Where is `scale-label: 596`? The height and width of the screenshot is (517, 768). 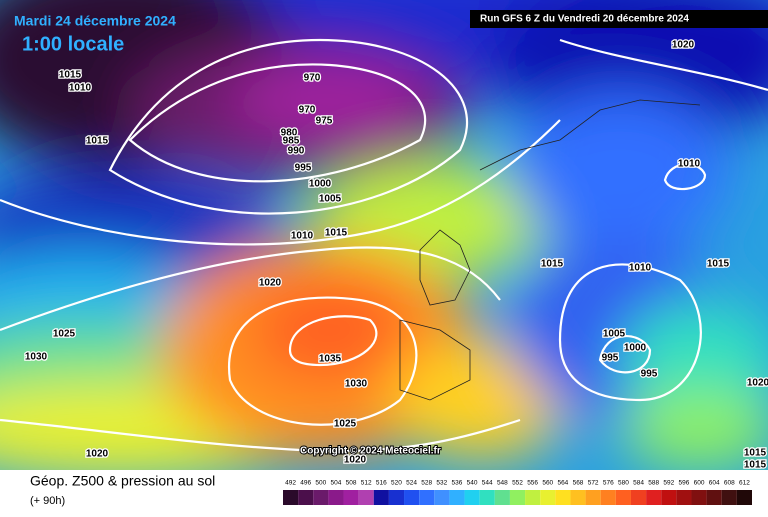 scale-label: 596 is located at coordinates (683, 483).